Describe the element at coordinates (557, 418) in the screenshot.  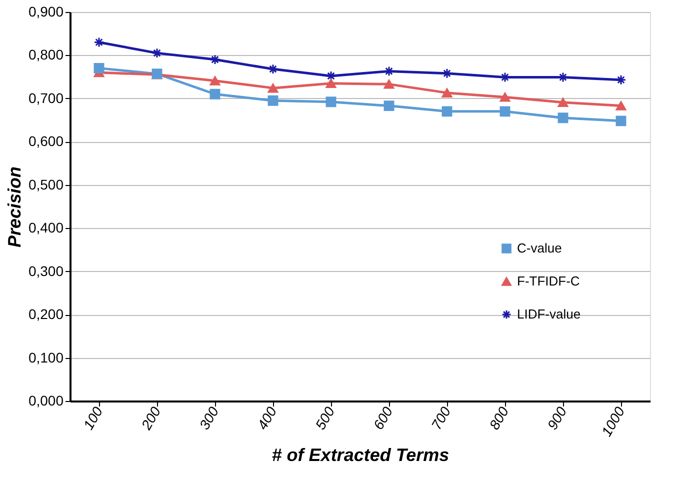
I see `x-tick-label: 900` at that location.